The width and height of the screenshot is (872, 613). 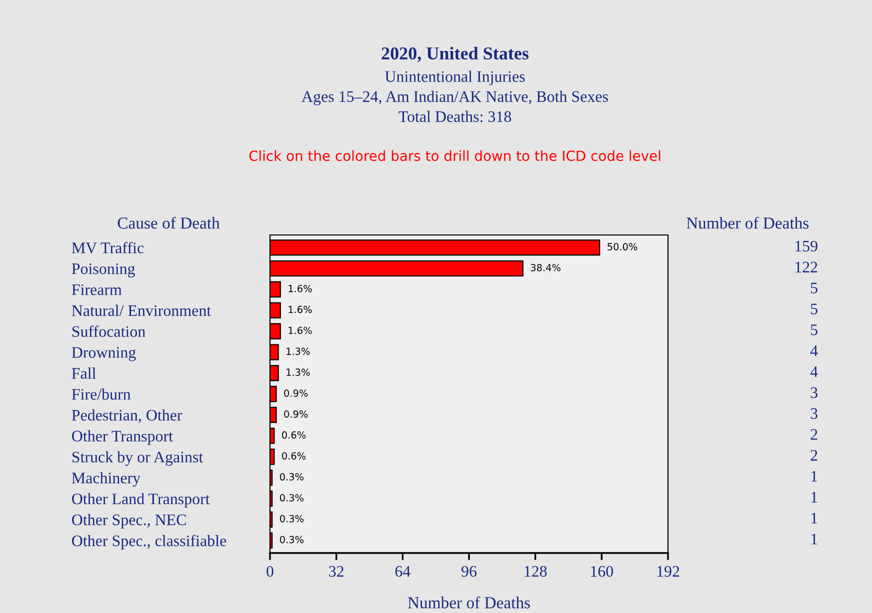 What do you see at coordinates (747, 222) in the screenshot?
I see `x-axis-title: Number of Deaths` at bounding box center [747, 222].